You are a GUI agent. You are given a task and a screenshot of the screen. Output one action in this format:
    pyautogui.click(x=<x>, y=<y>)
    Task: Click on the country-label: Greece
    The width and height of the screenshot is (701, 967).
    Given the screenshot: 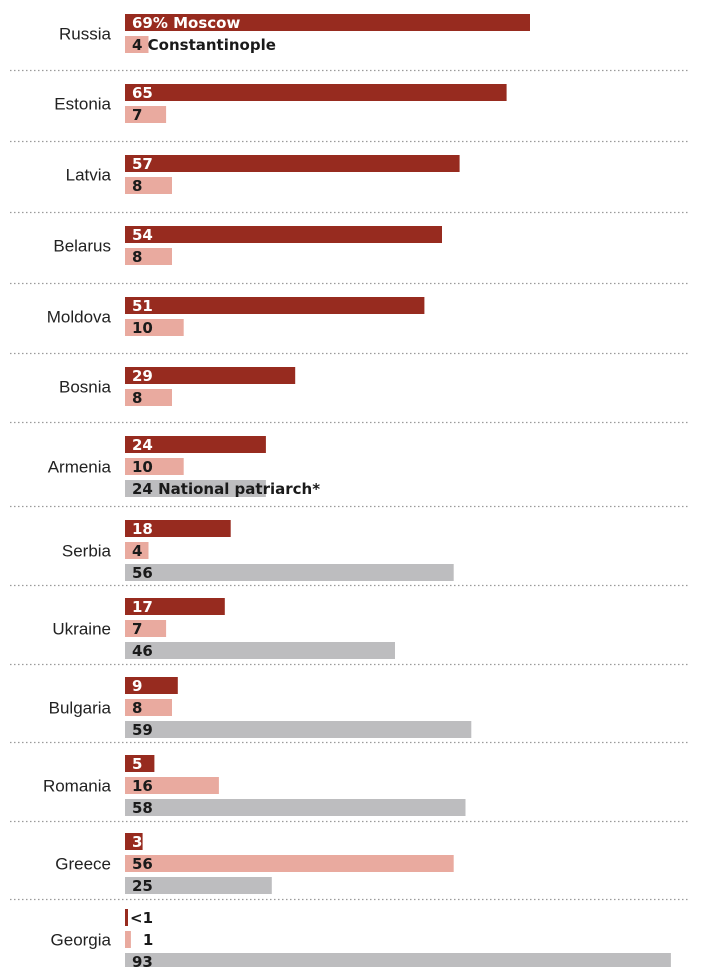 What is the action you would take?
    pyautogui.click(x=83, y=864)
    